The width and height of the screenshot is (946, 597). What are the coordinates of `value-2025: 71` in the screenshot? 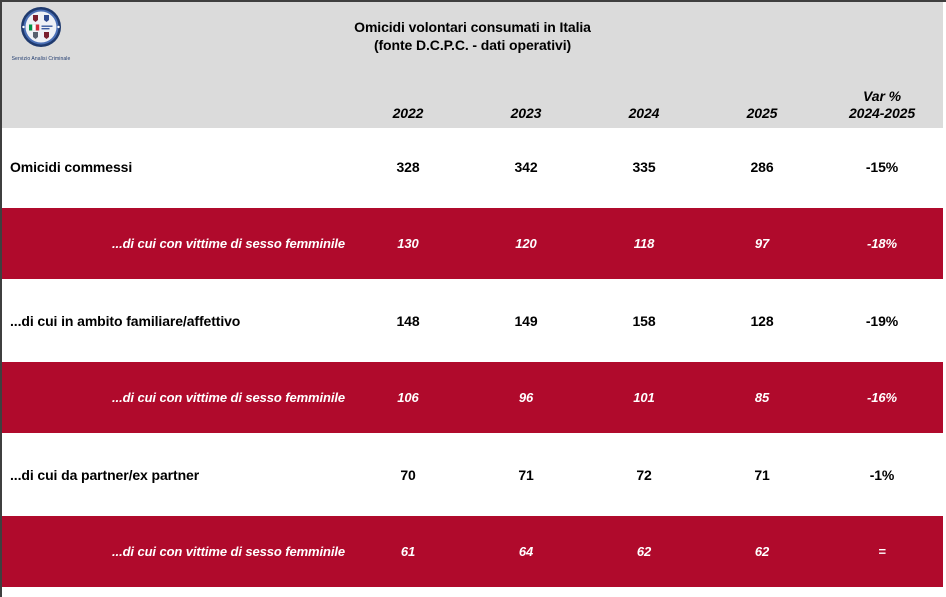 It's located at (762, 474).